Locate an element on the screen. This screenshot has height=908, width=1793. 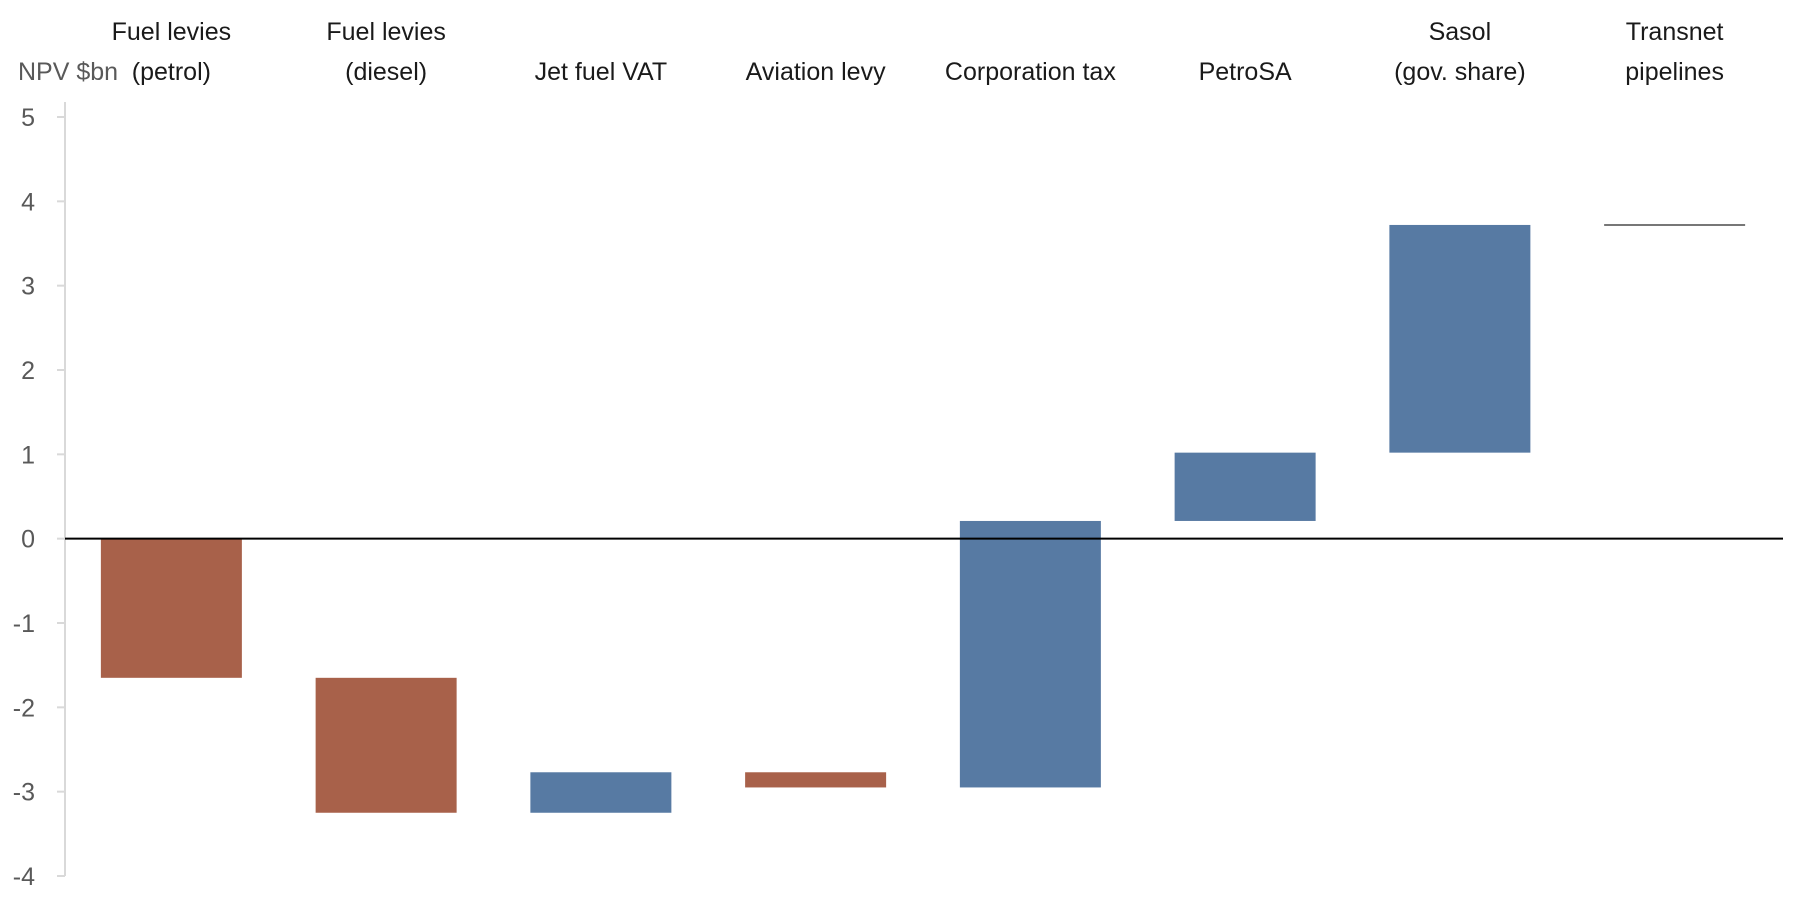
y-tick-label: 1 is located at coordinates (28, 455).